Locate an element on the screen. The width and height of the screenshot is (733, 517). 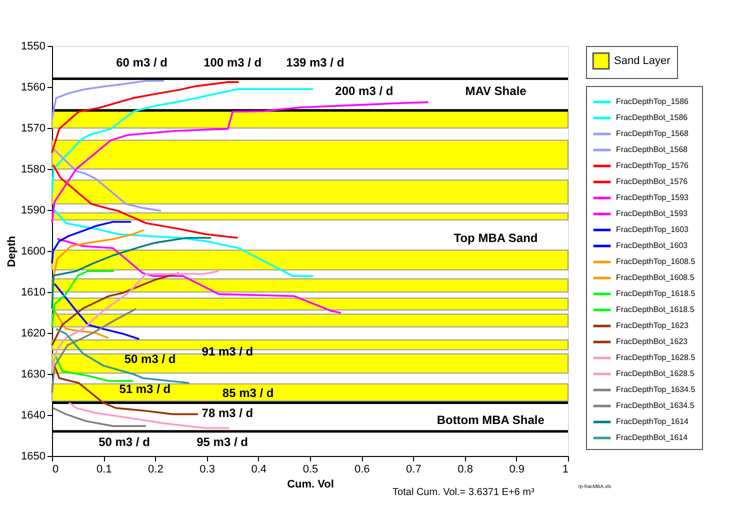
x-axis-title: Cum. Vol is located at coordinates (310, 484).